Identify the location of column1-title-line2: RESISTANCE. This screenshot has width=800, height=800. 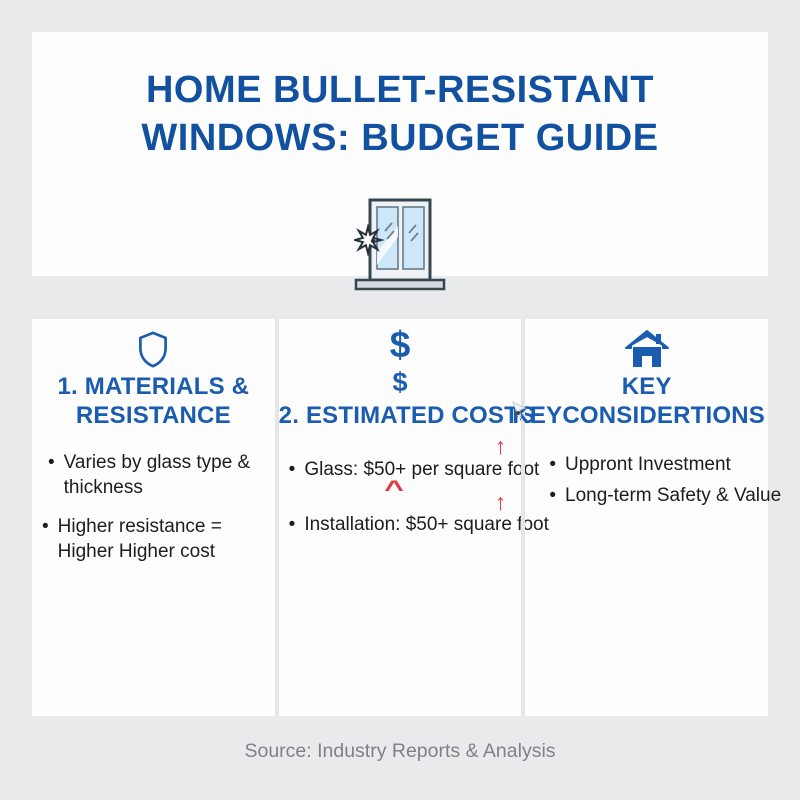
(153, 415).